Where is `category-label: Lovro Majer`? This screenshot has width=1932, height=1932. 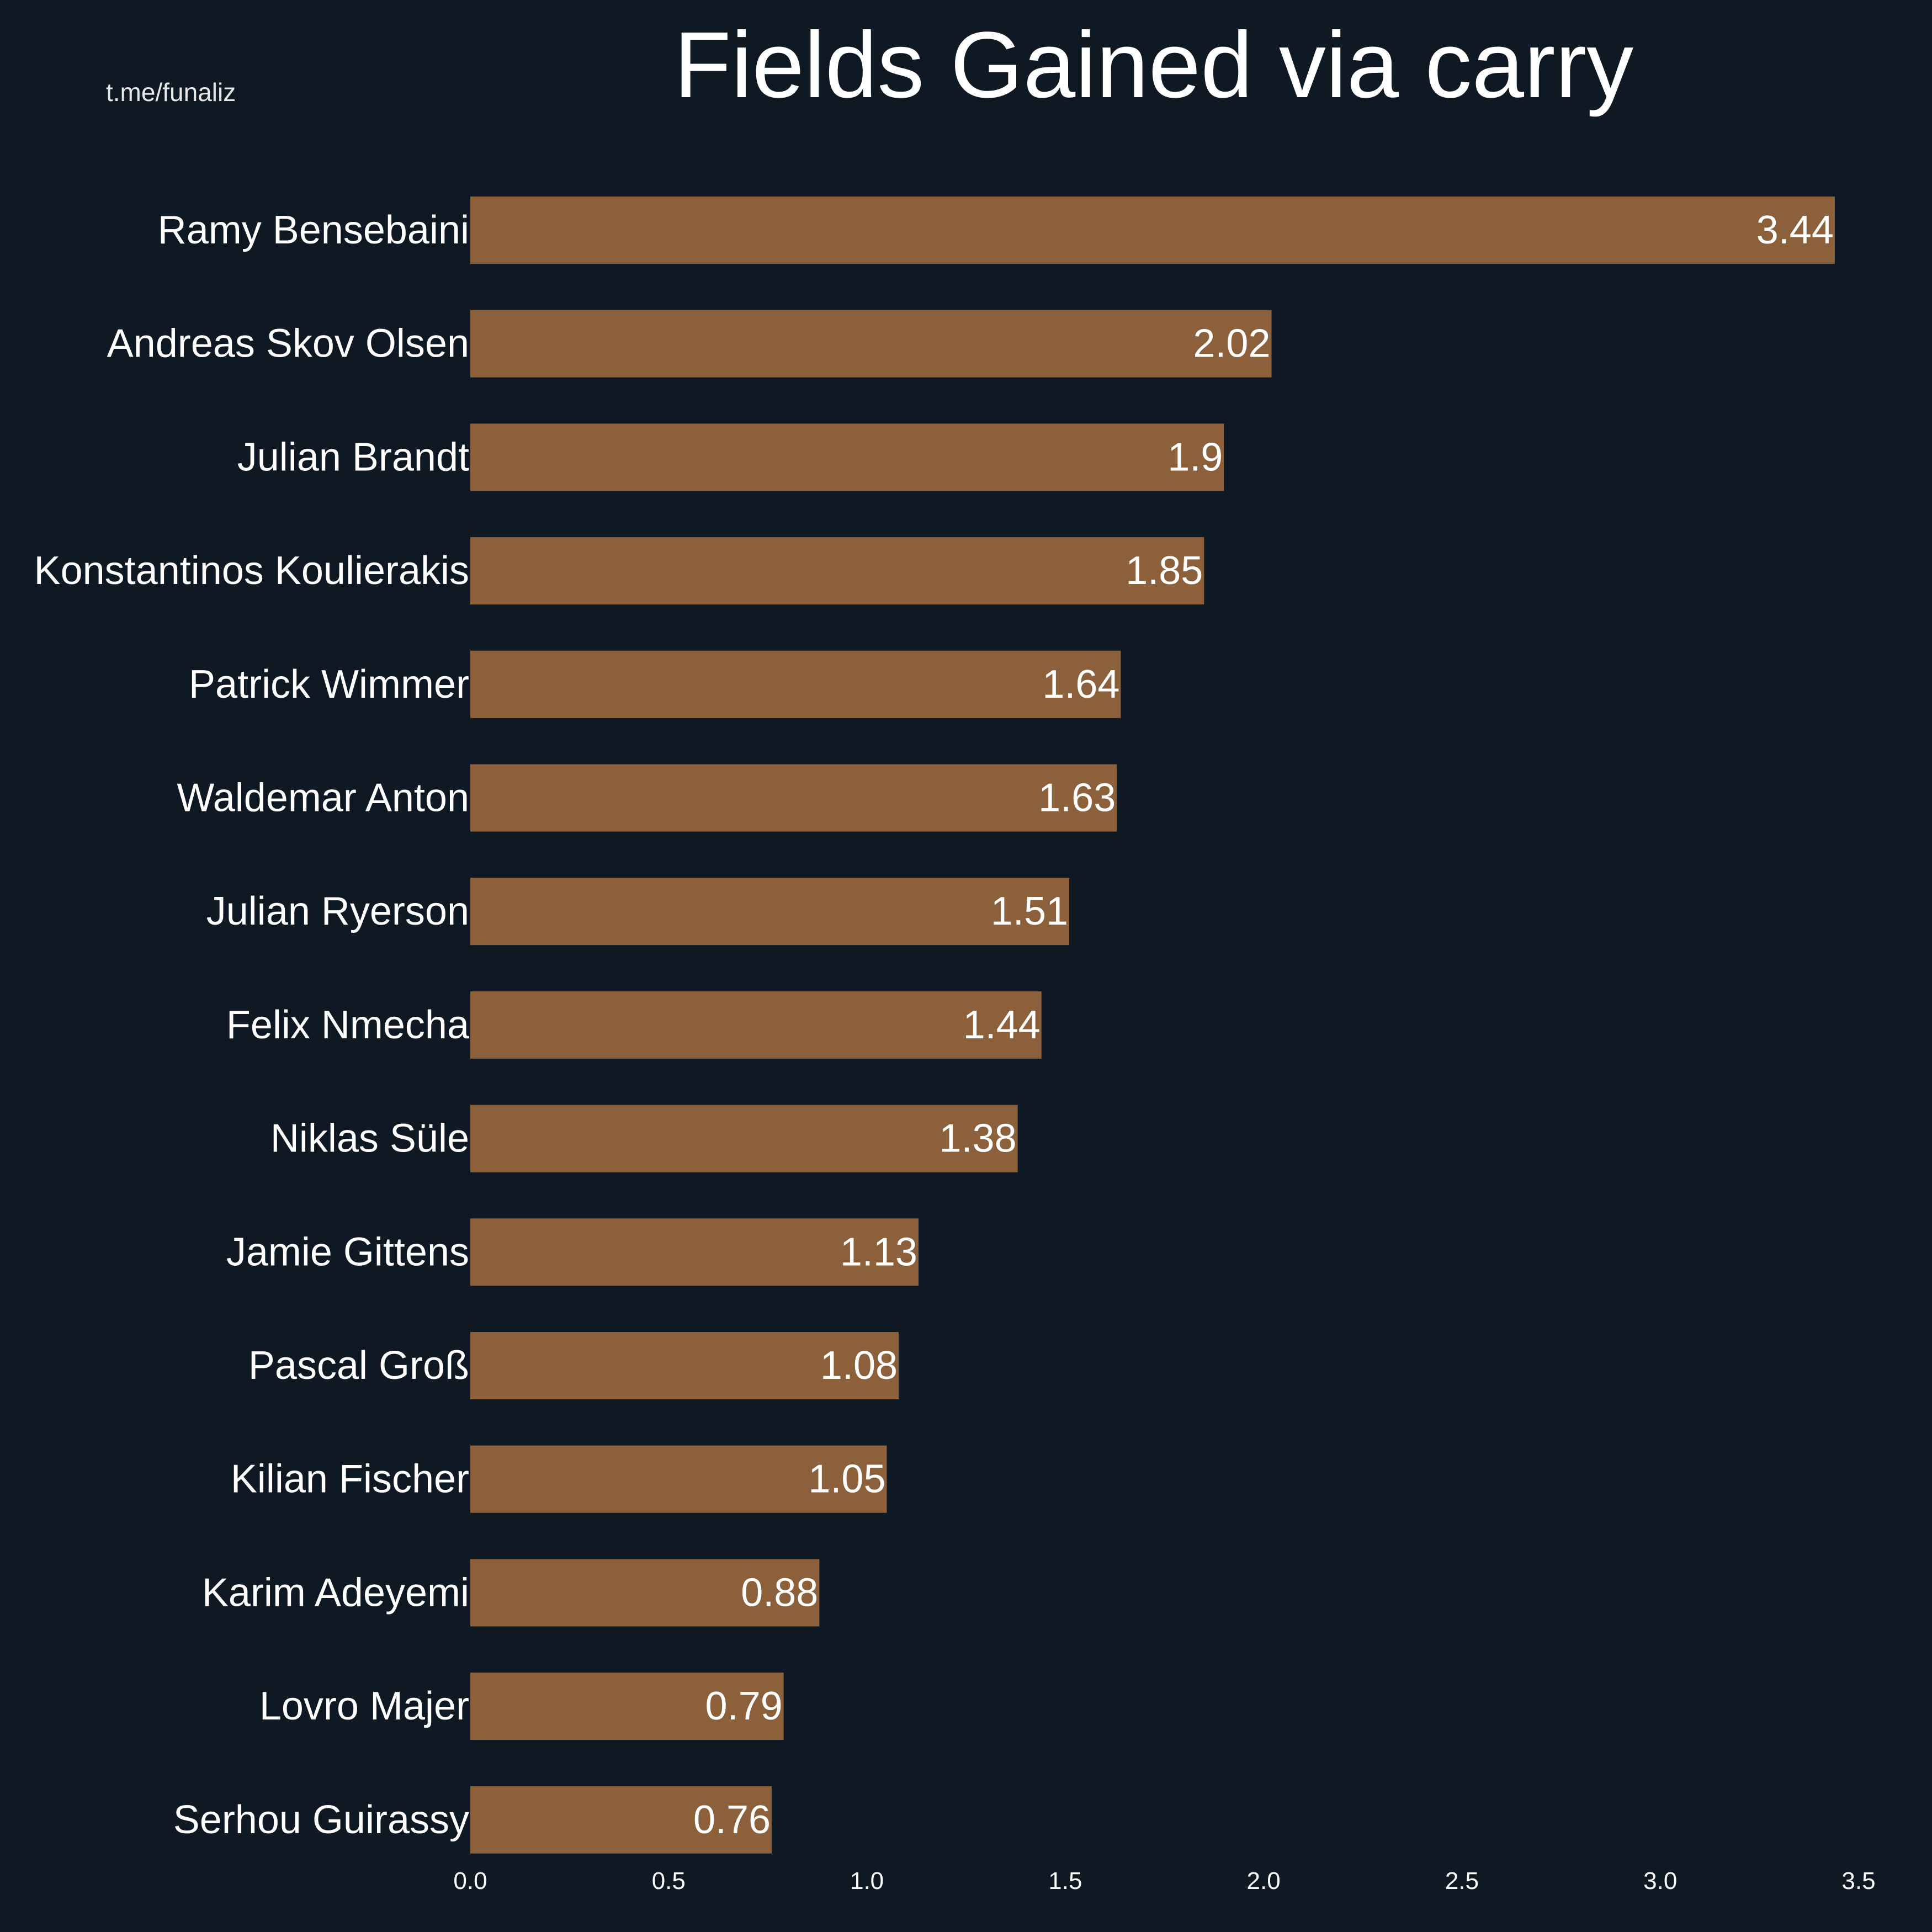 category-label: Lovro Majer is located at coordinates (364, 1706).